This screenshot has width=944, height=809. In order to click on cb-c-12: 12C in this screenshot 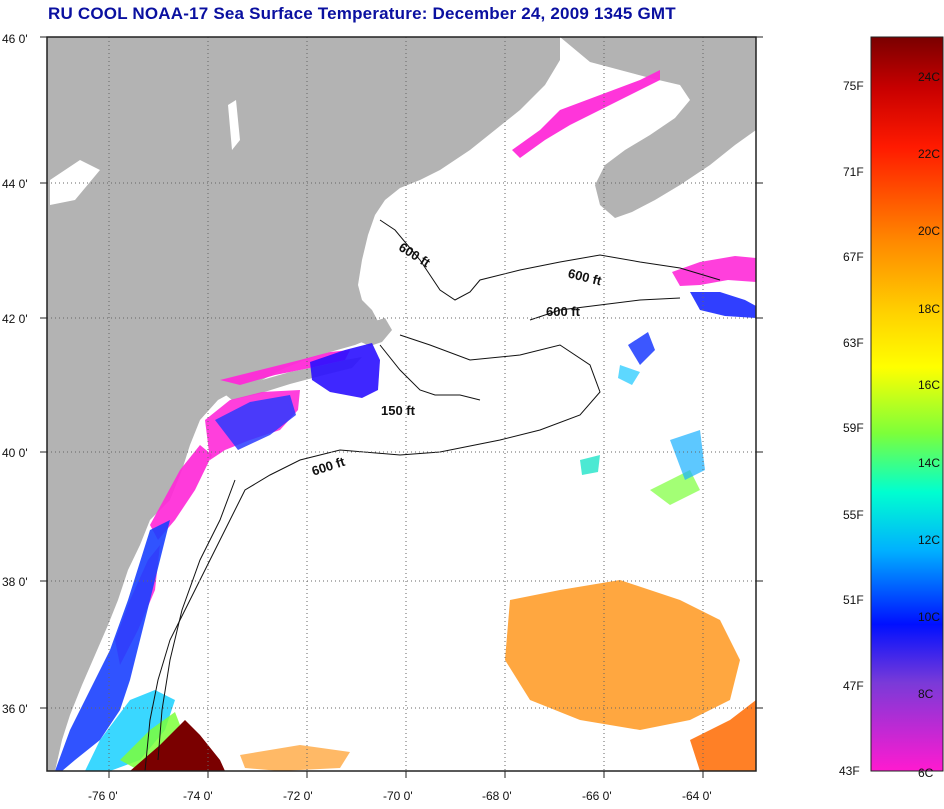, I will do `click(929, 540)`.